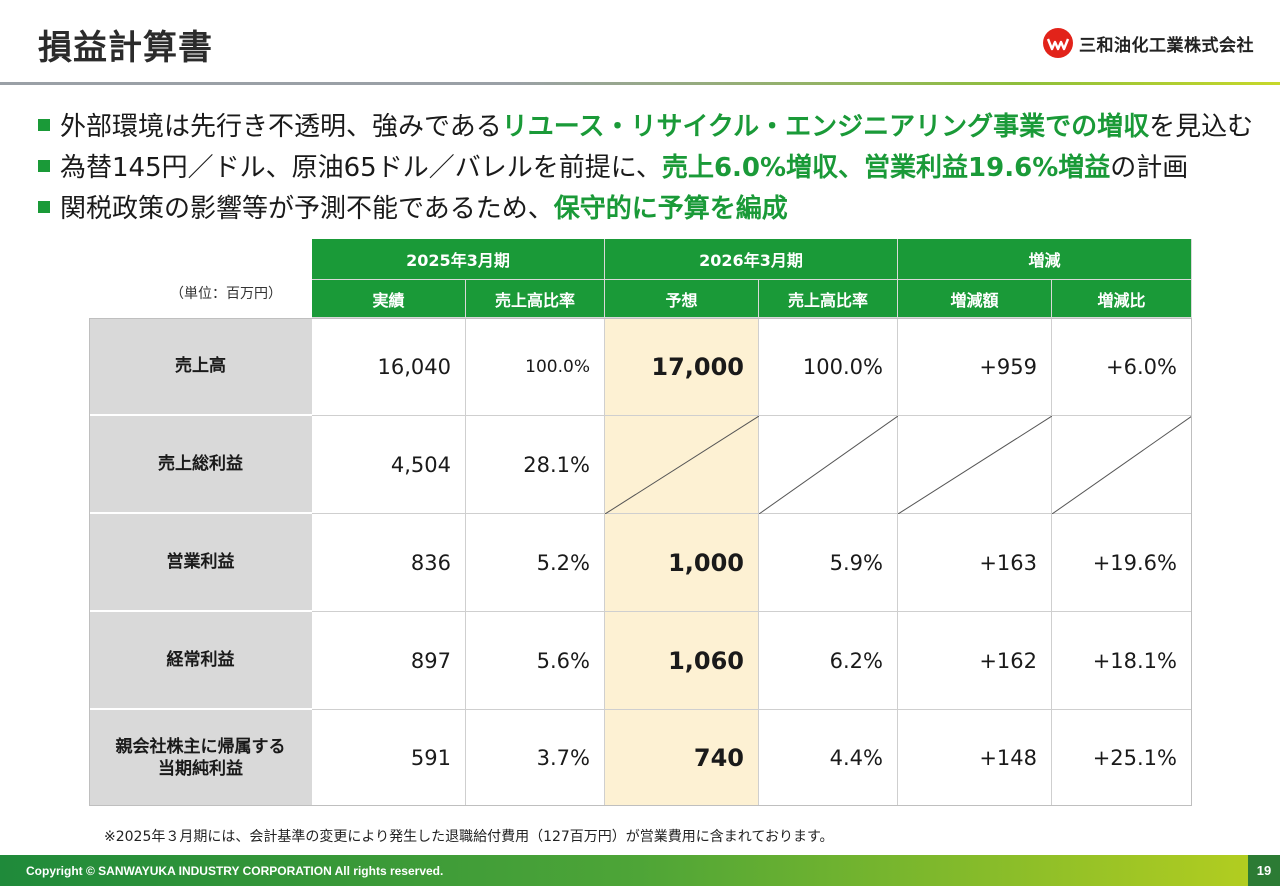 This screenshot has height=886, width=1280. I want to click on row-label-line: 親会社株主に帰属する, so click(200, 746).